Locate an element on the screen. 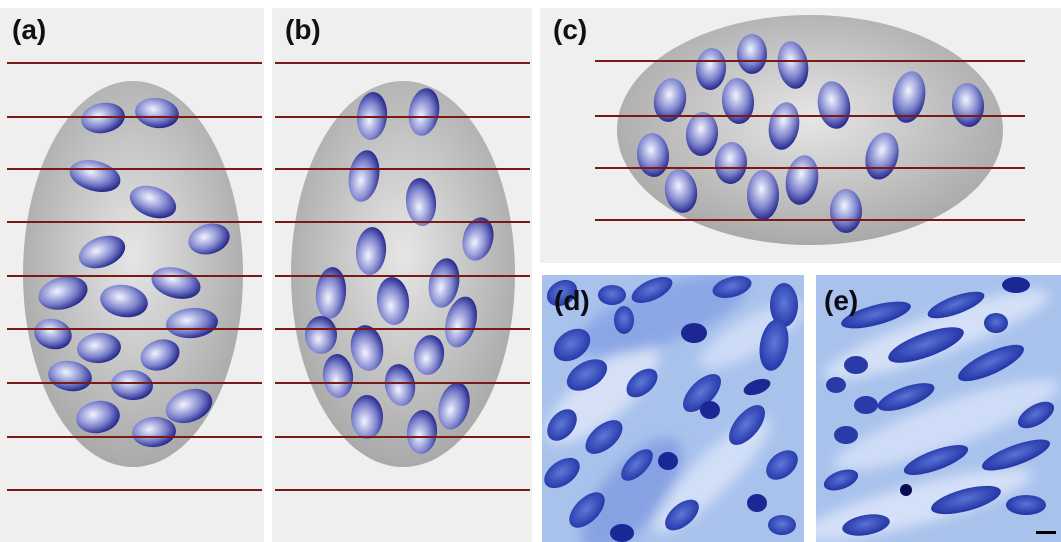  micrograph-e is located at coordinates (938, 409).